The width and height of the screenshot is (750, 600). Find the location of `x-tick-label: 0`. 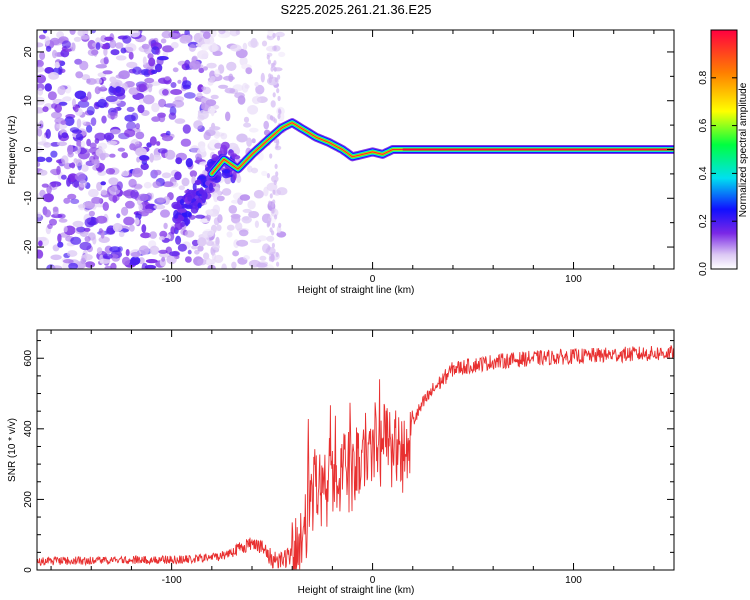

x-tick-label: 0 is located at coordinates (373, 279).